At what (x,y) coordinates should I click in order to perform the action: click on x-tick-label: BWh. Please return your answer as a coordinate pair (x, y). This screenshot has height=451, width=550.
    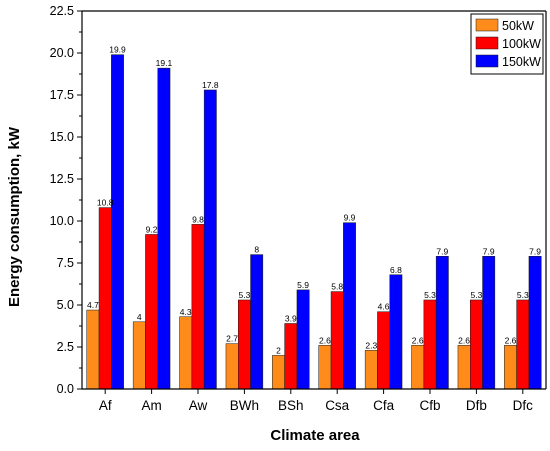
    Looking at the image, I should click on (244, 405).